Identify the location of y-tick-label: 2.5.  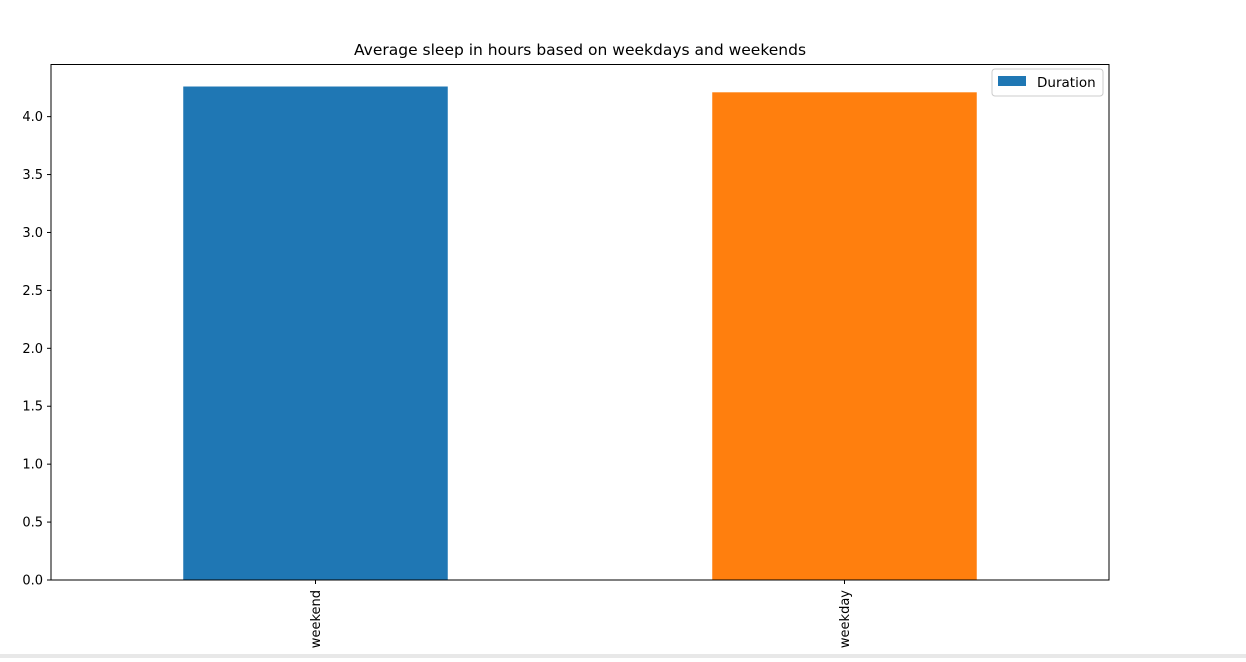
(32, 291).